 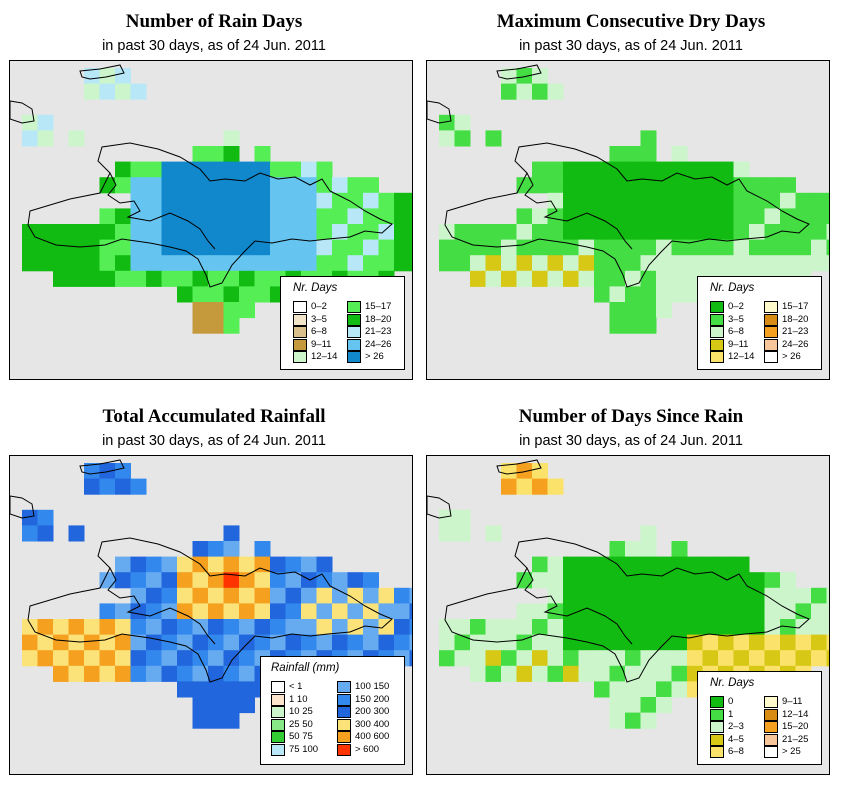 I want to click on legend-title: Nr. Days, so click(x=315, y=288).